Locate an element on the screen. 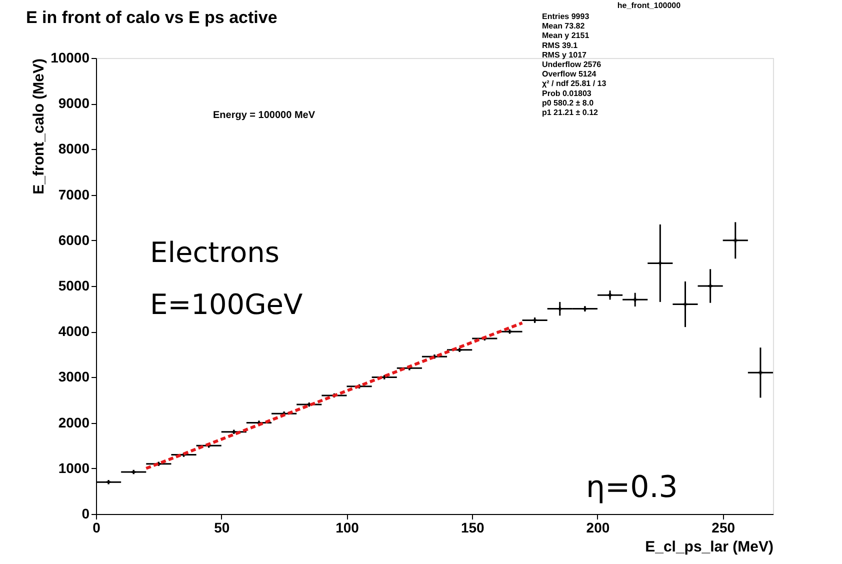 This screenshot has width=842, height=564. x-tick-label: 250 is located at coordinates (724, 528).